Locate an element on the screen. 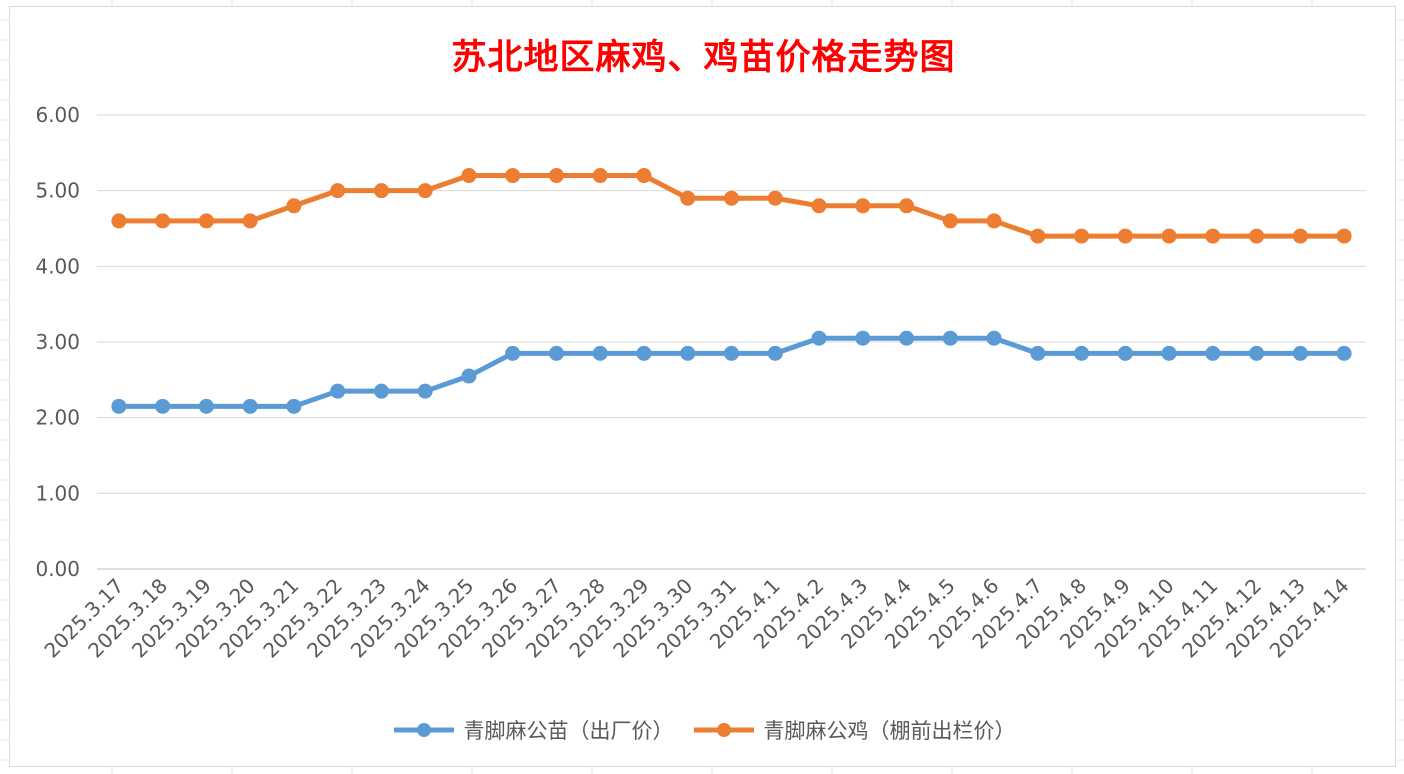 This screenshot has height=774, width=1404. series-2-line is located at coordinates (731, 206).